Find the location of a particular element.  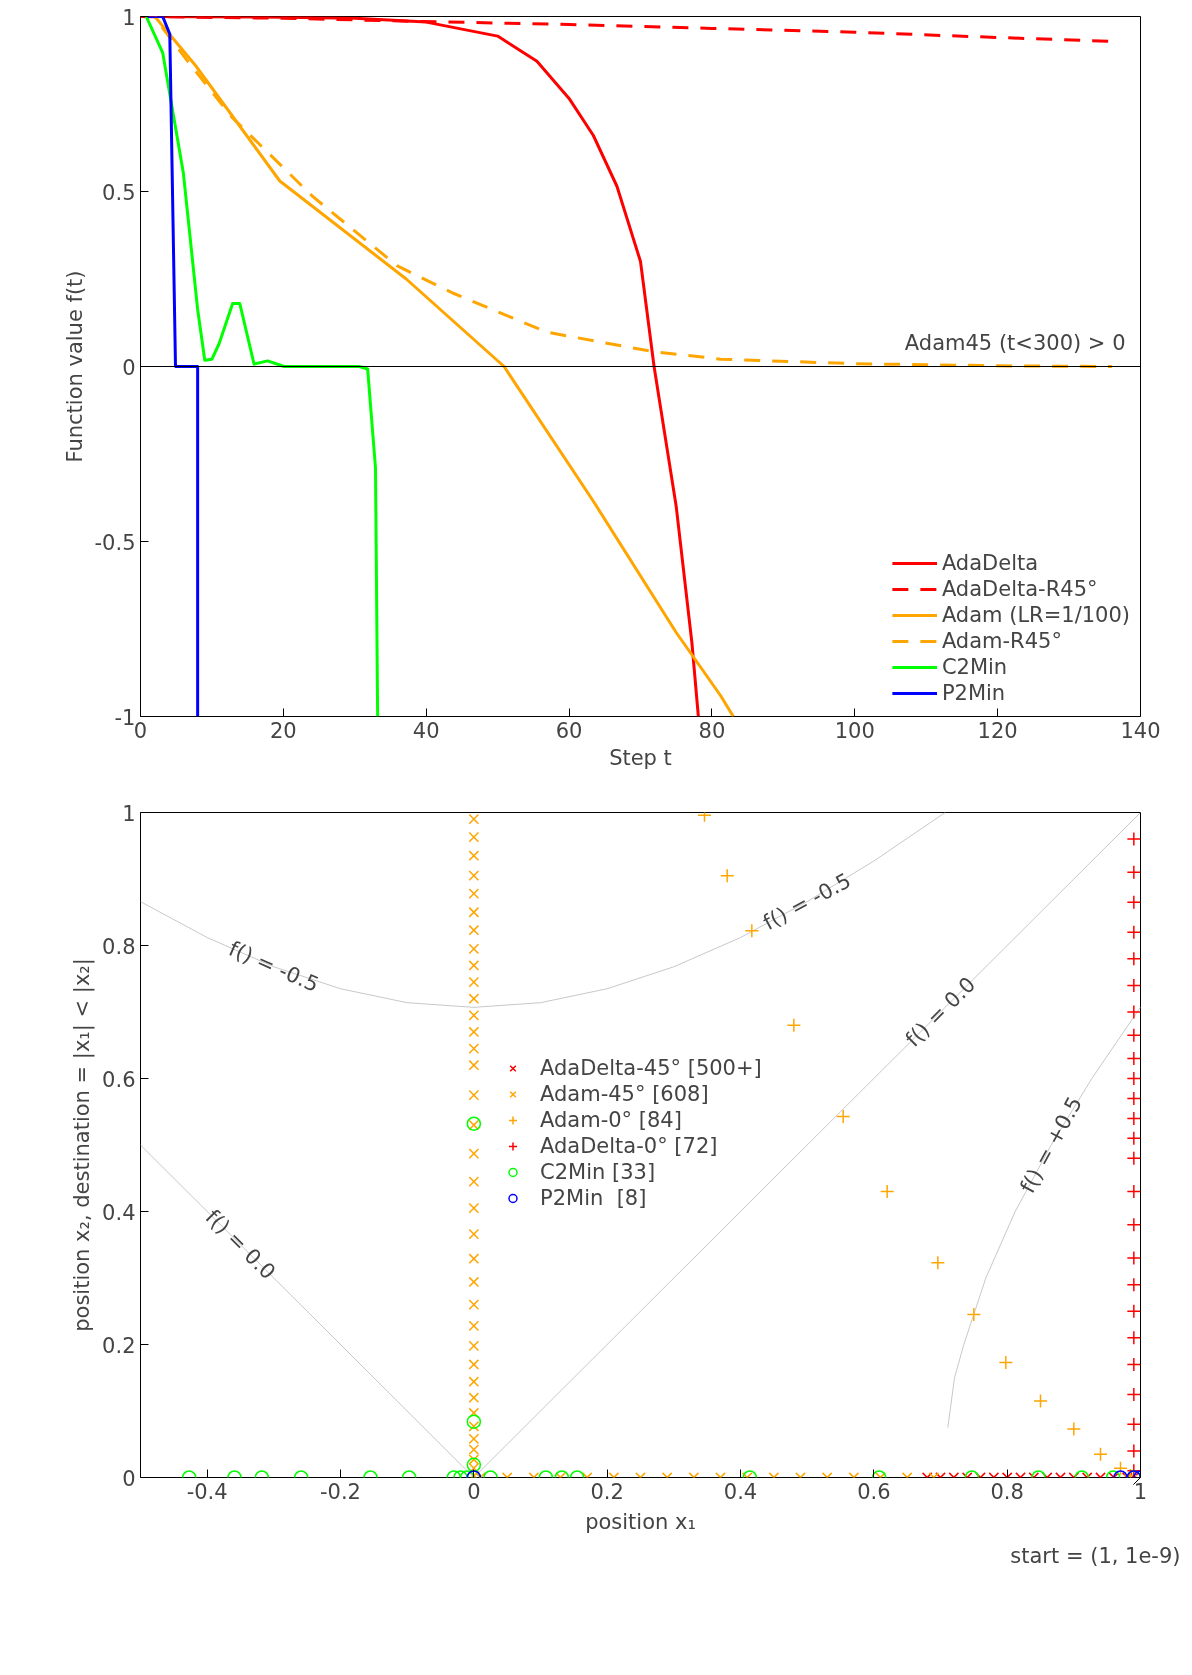

legend-label: Adam-R45° is located at coordinates (1001, 641).